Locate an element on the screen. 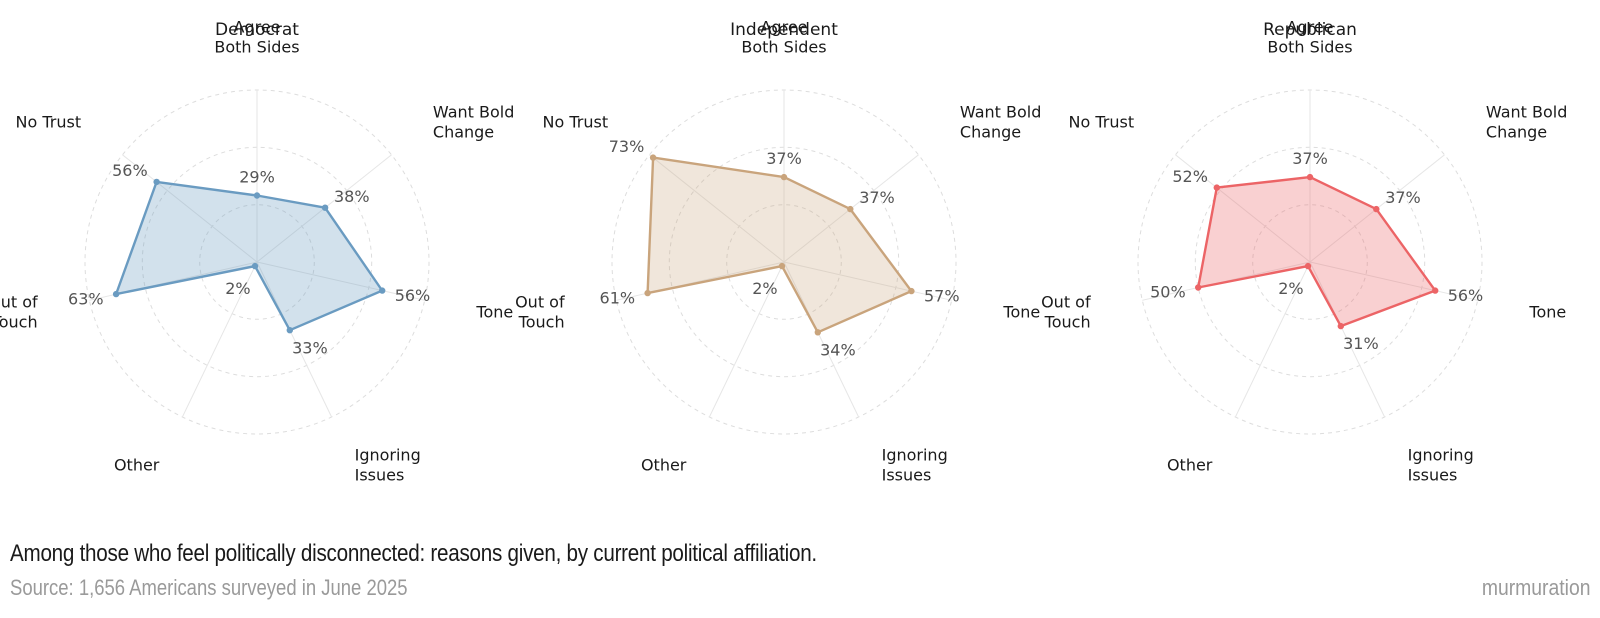 This screenshot has width=1600, height=618. panel-title: Republican is located at coordinates (1310, 30).